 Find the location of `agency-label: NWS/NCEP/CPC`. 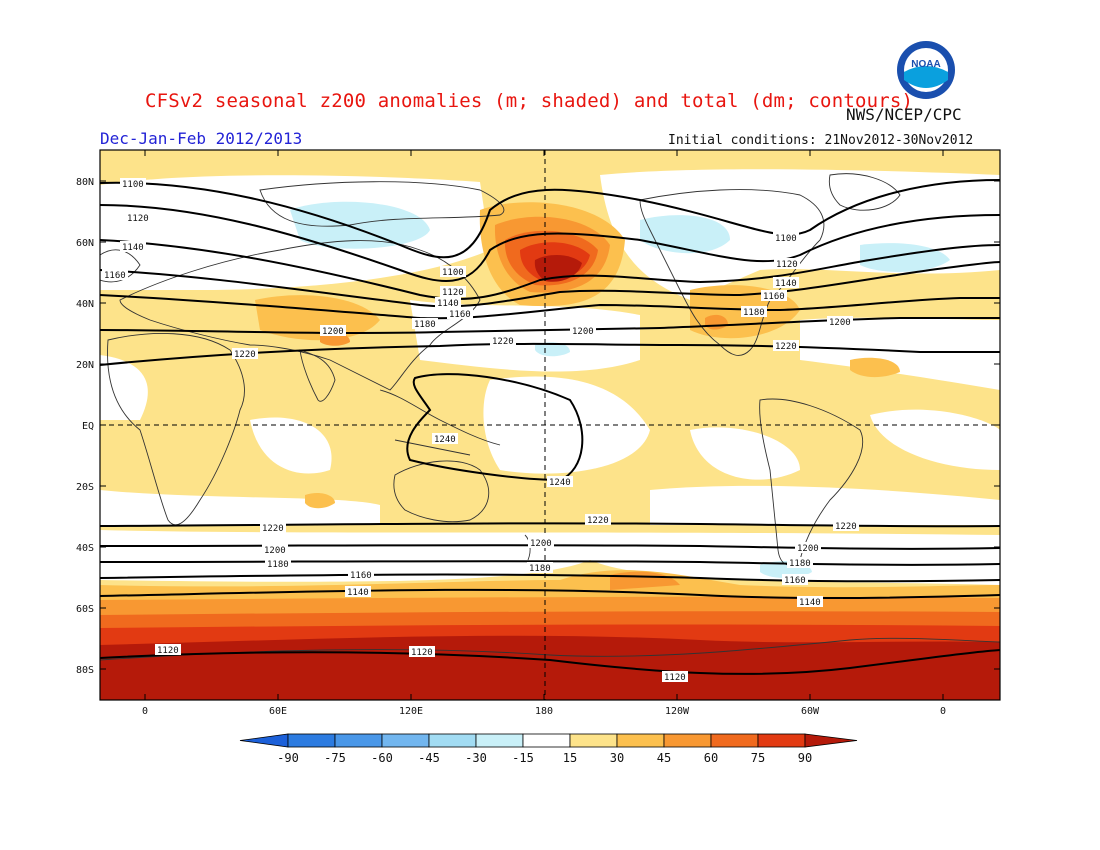

agency-label: NWS/NCEP/CPC is located at coordinates (904, 114).